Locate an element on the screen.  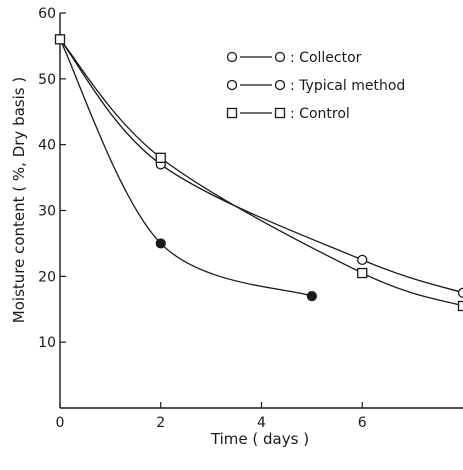
y-axis-label: Moisture content ( %, Dry basis ) is located at coordinates (19, 200).